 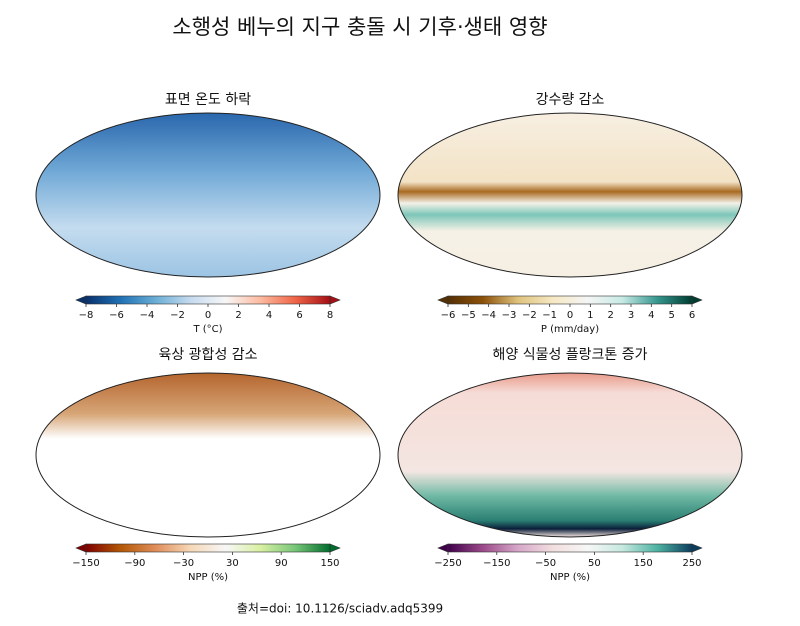 What do you see at coordinates (468, 315) in the screenshot?
I see `colorbar-tick-label: −5` at bounding box center [468, 315].